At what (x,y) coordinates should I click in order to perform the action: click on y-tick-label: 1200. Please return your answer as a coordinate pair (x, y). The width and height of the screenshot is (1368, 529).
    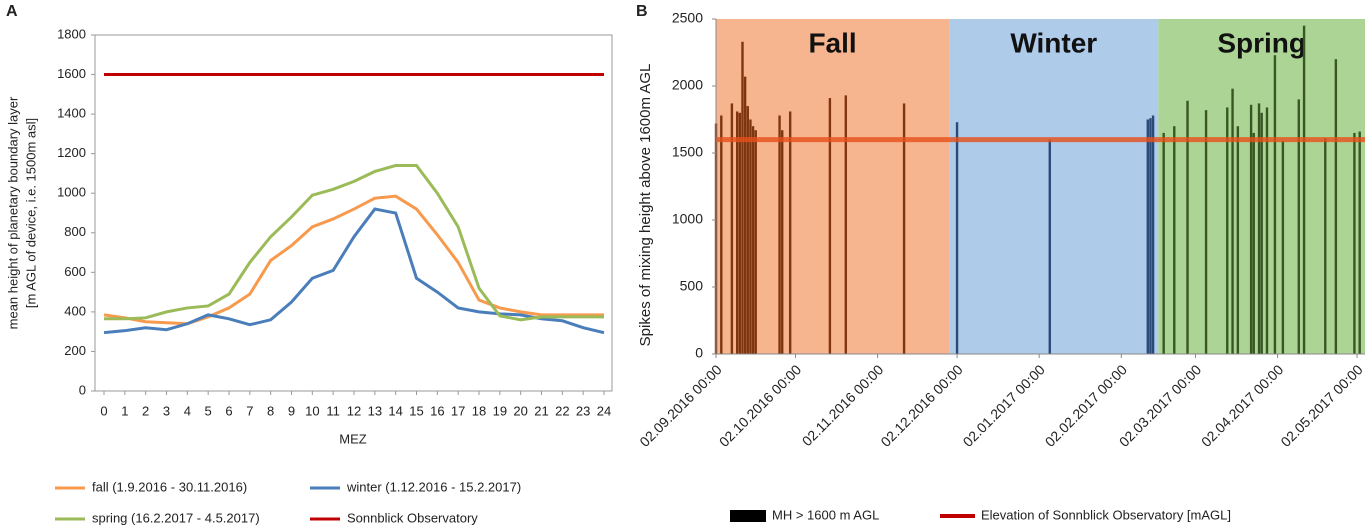
    Looking at the image, I should click on (71, 152).